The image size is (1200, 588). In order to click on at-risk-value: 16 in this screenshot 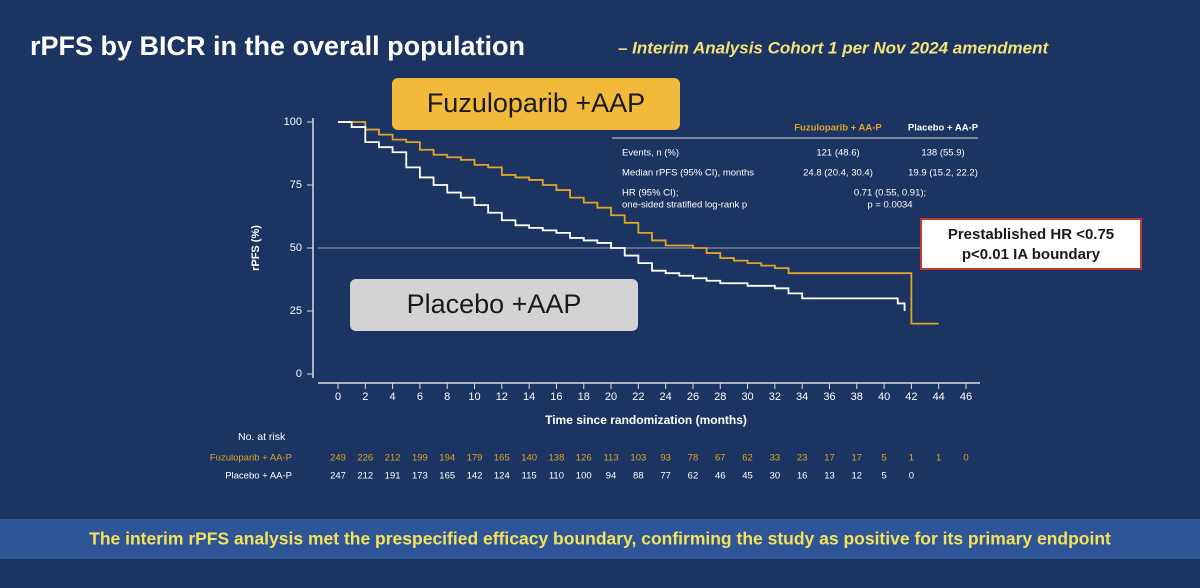, I will do `click(802, 476)`.